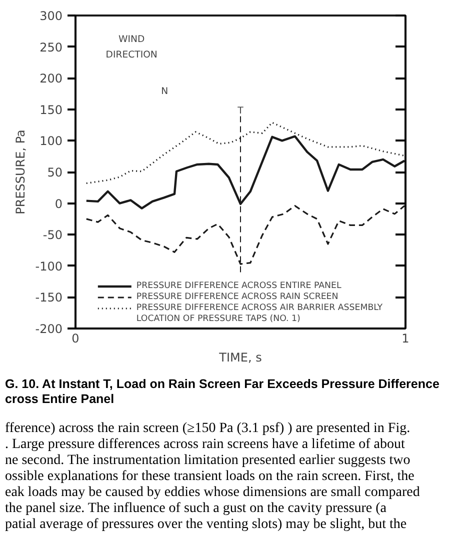 This screenshot has height=550, width=464. Describe the element at coordinates (237, 297) in the screenshot. I see `legend-label: PRESSURE DIFFERENCE ACROSS RAIN SCREEN` at that location.